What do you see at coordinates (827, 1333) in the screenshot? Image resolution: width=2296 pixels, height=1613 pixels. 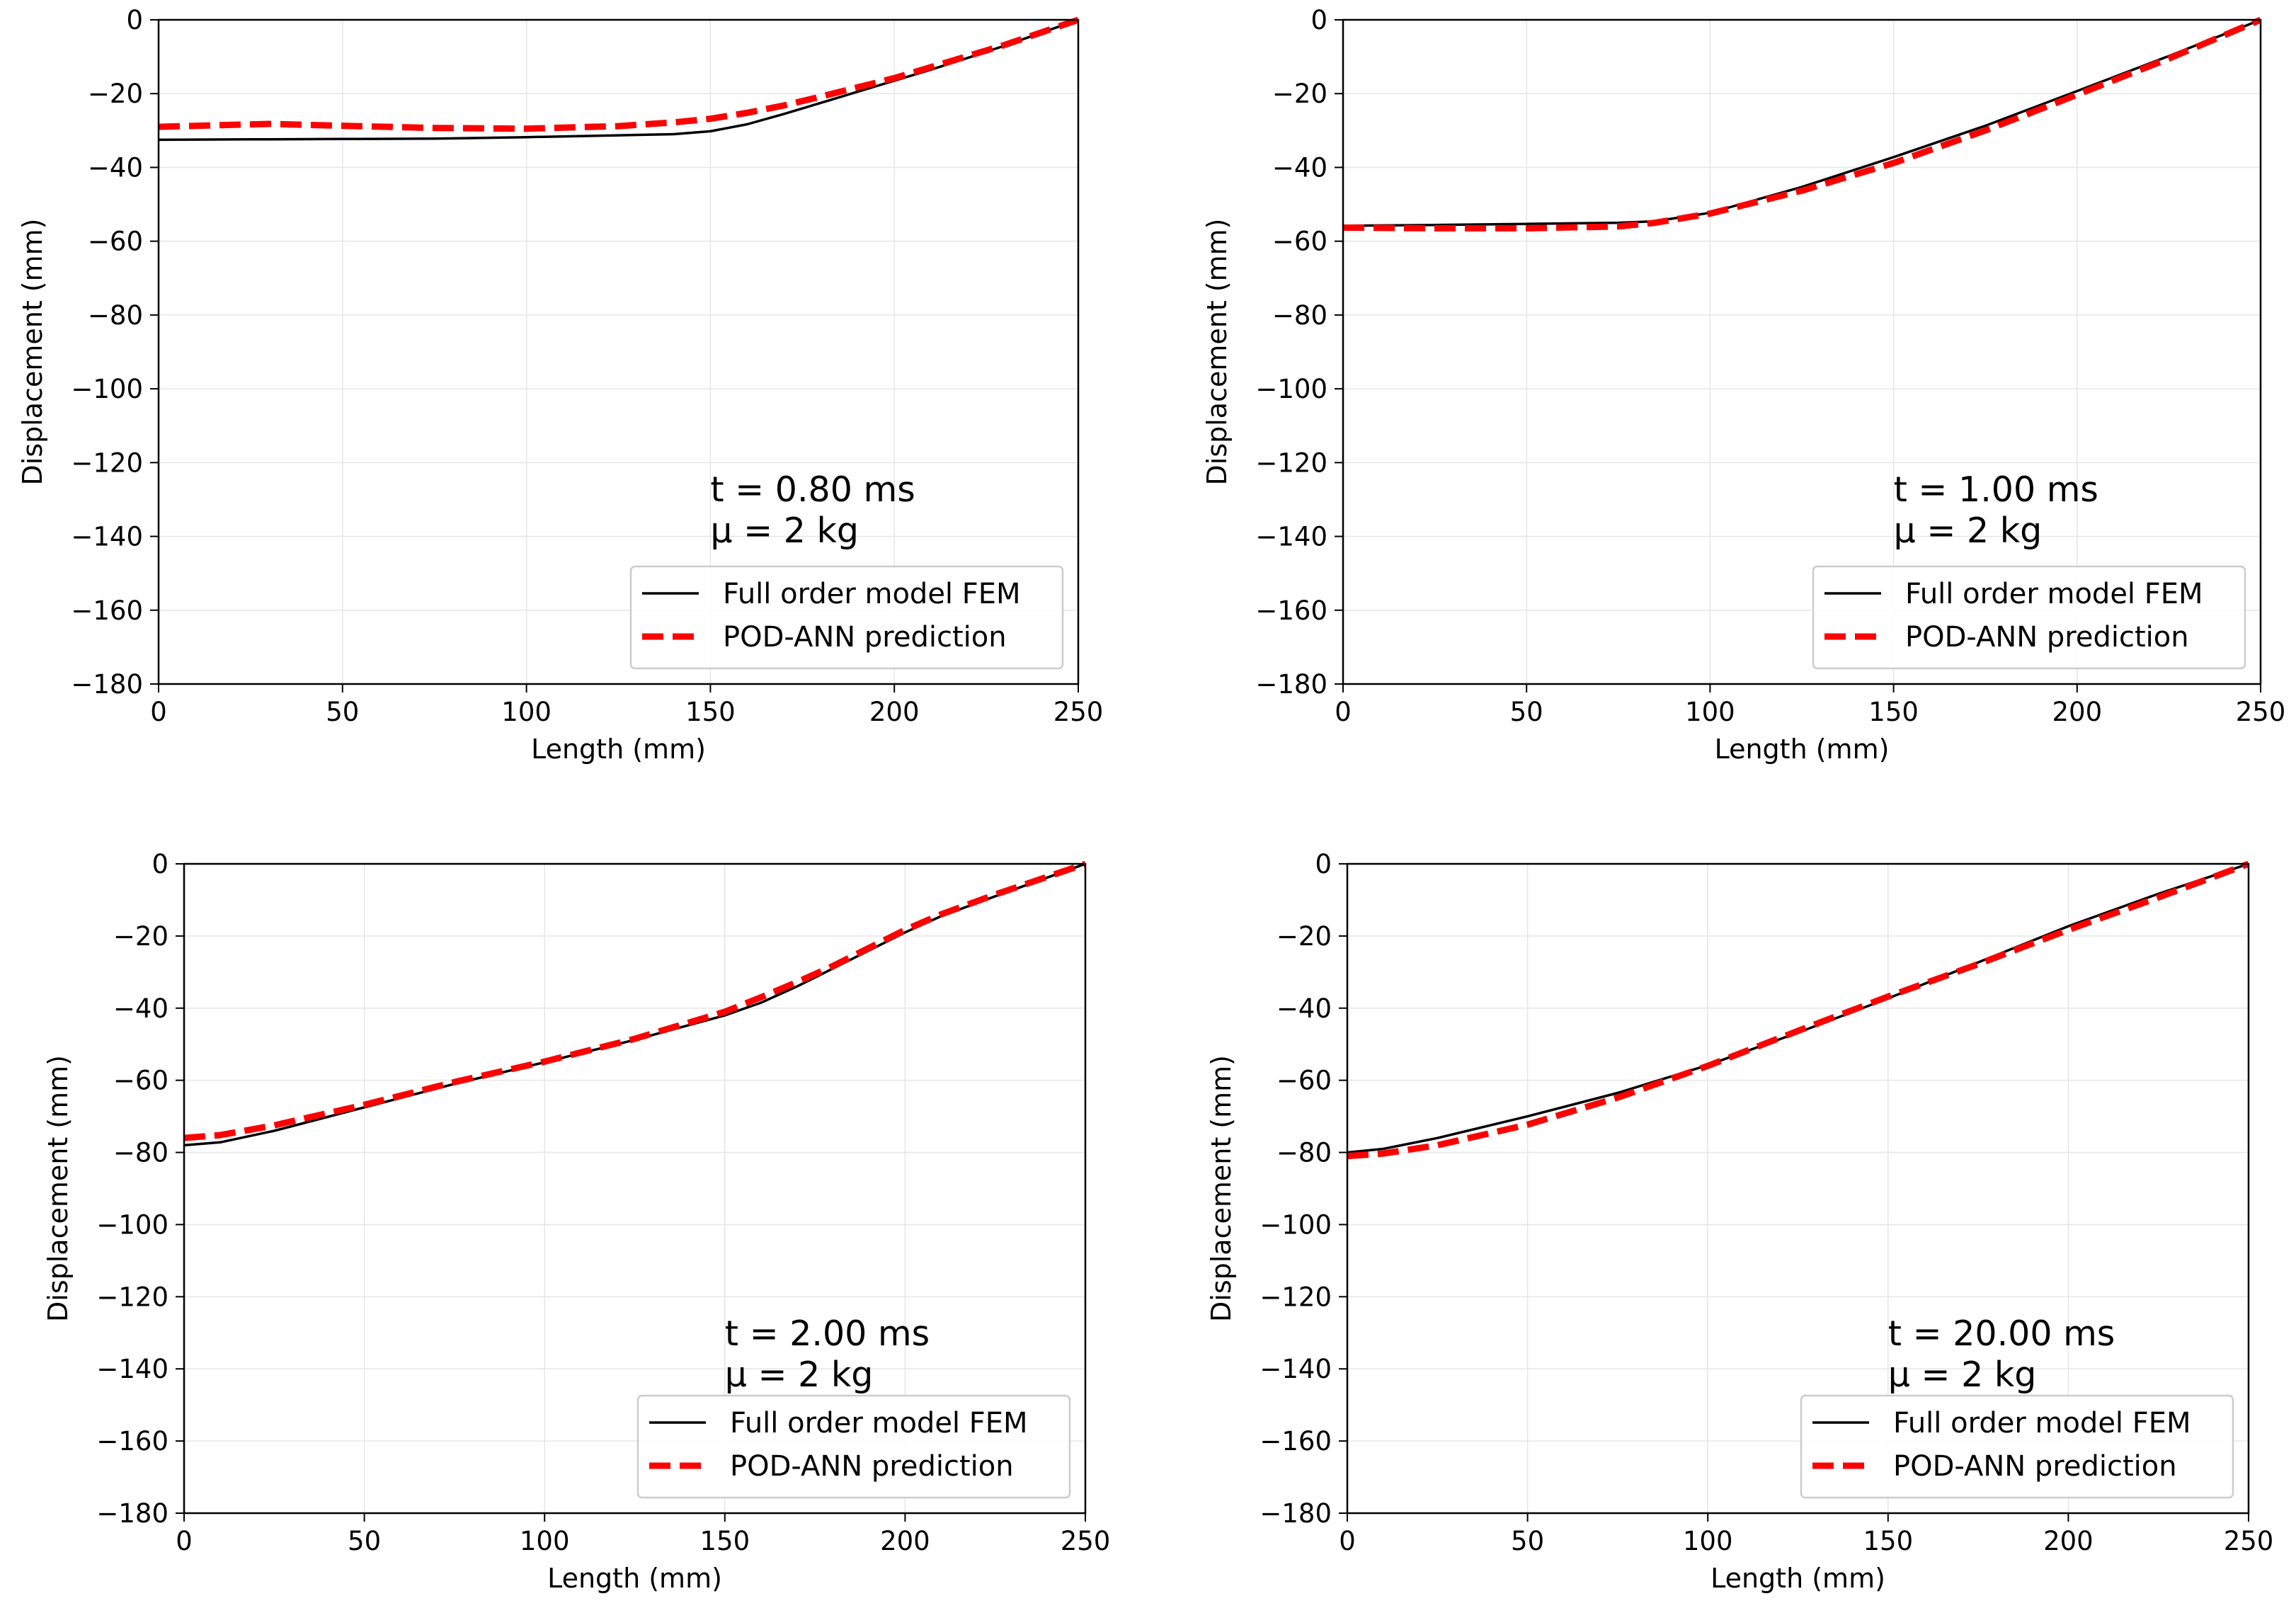 I see `annotation-text: t = 2.00 ms` at bounding box center [827, 1333].